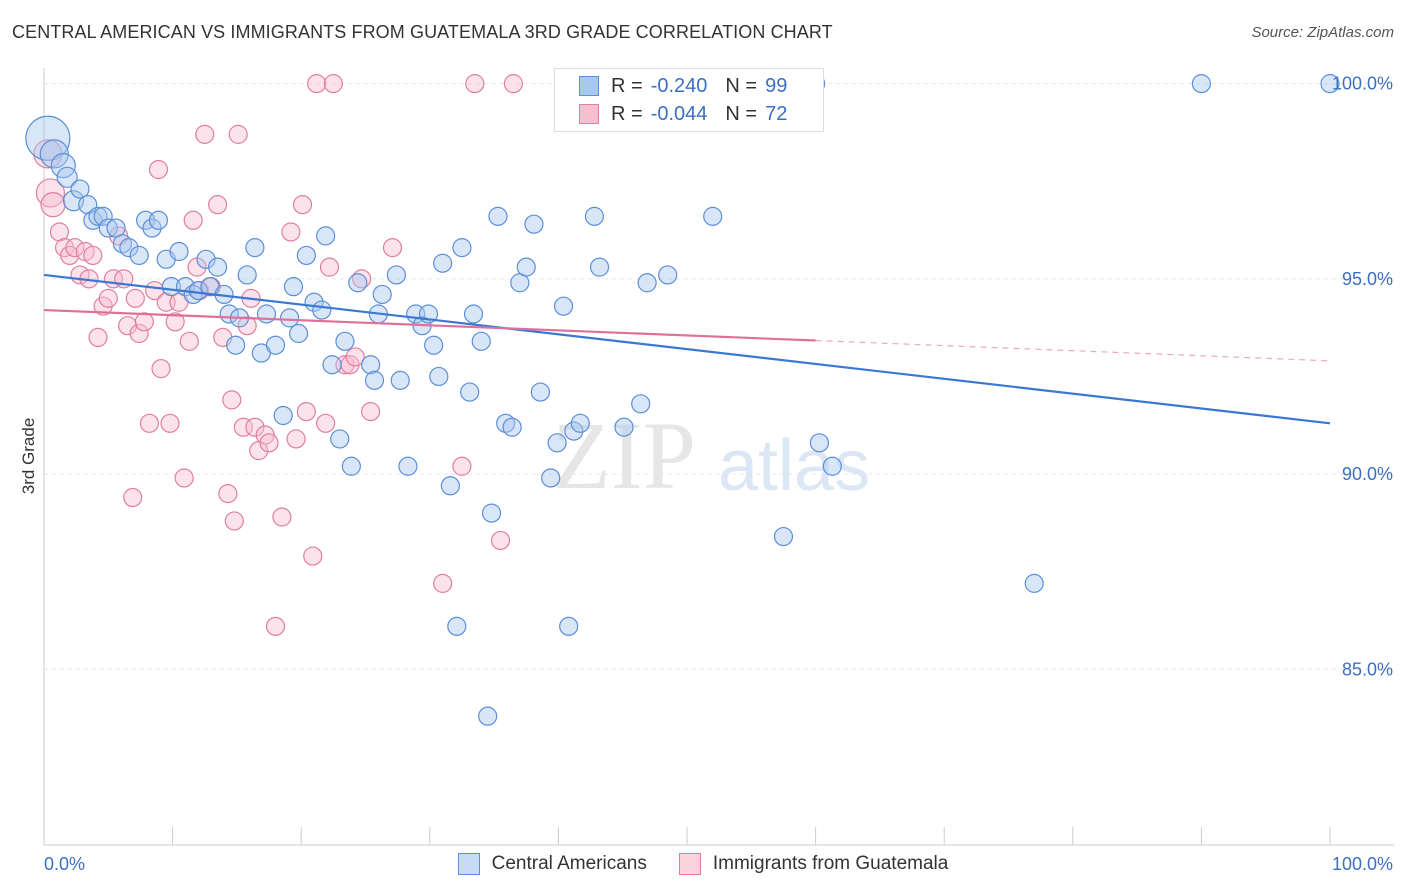 Image resolution: width=1406 pixels, height=892 pixels. Describe the element at coordinates (794, 466) in the screenshot. I see `watermark-atlas: atlas` at that location.